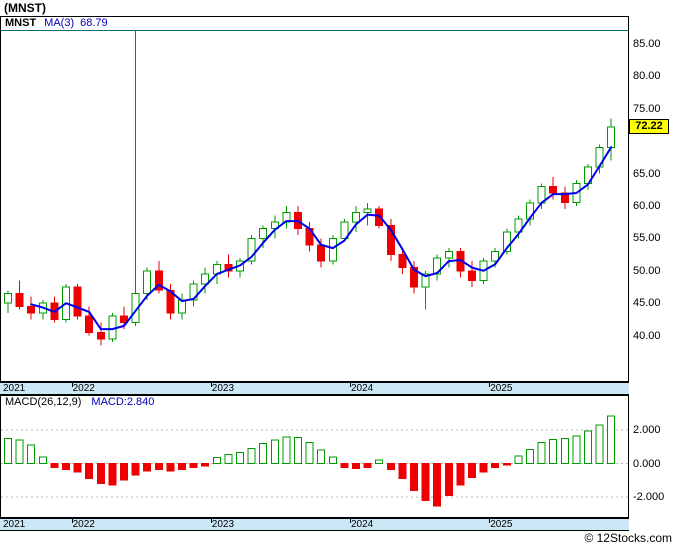 The image size is (680, 546). Describe the element at coordinates (649, 126) in the screenshot. I see `last-price-label: 72.22` at that location.